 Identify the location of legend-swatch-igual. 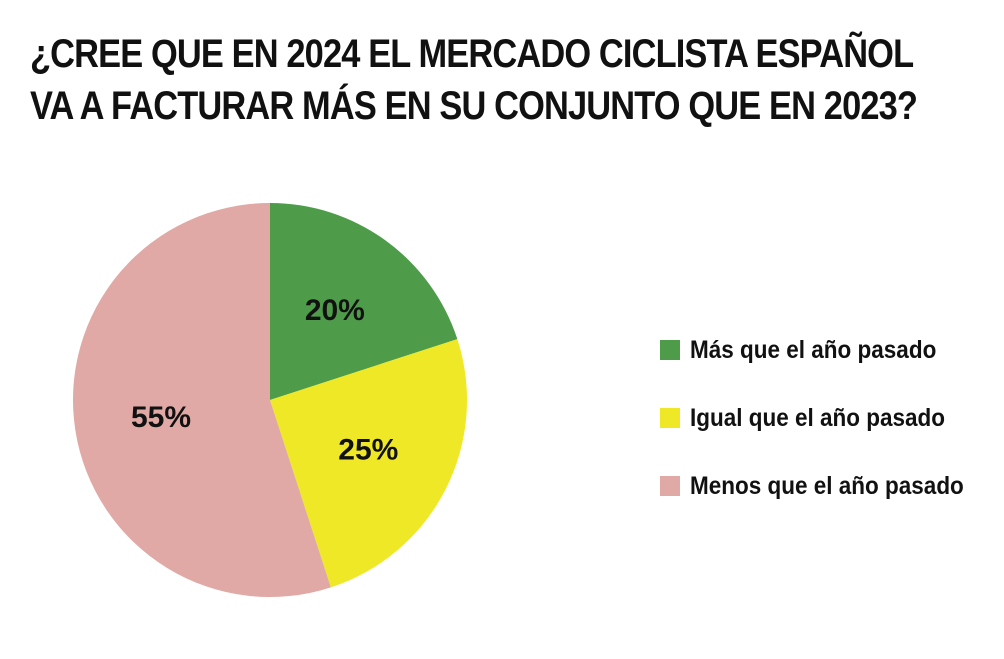
(670, 418).